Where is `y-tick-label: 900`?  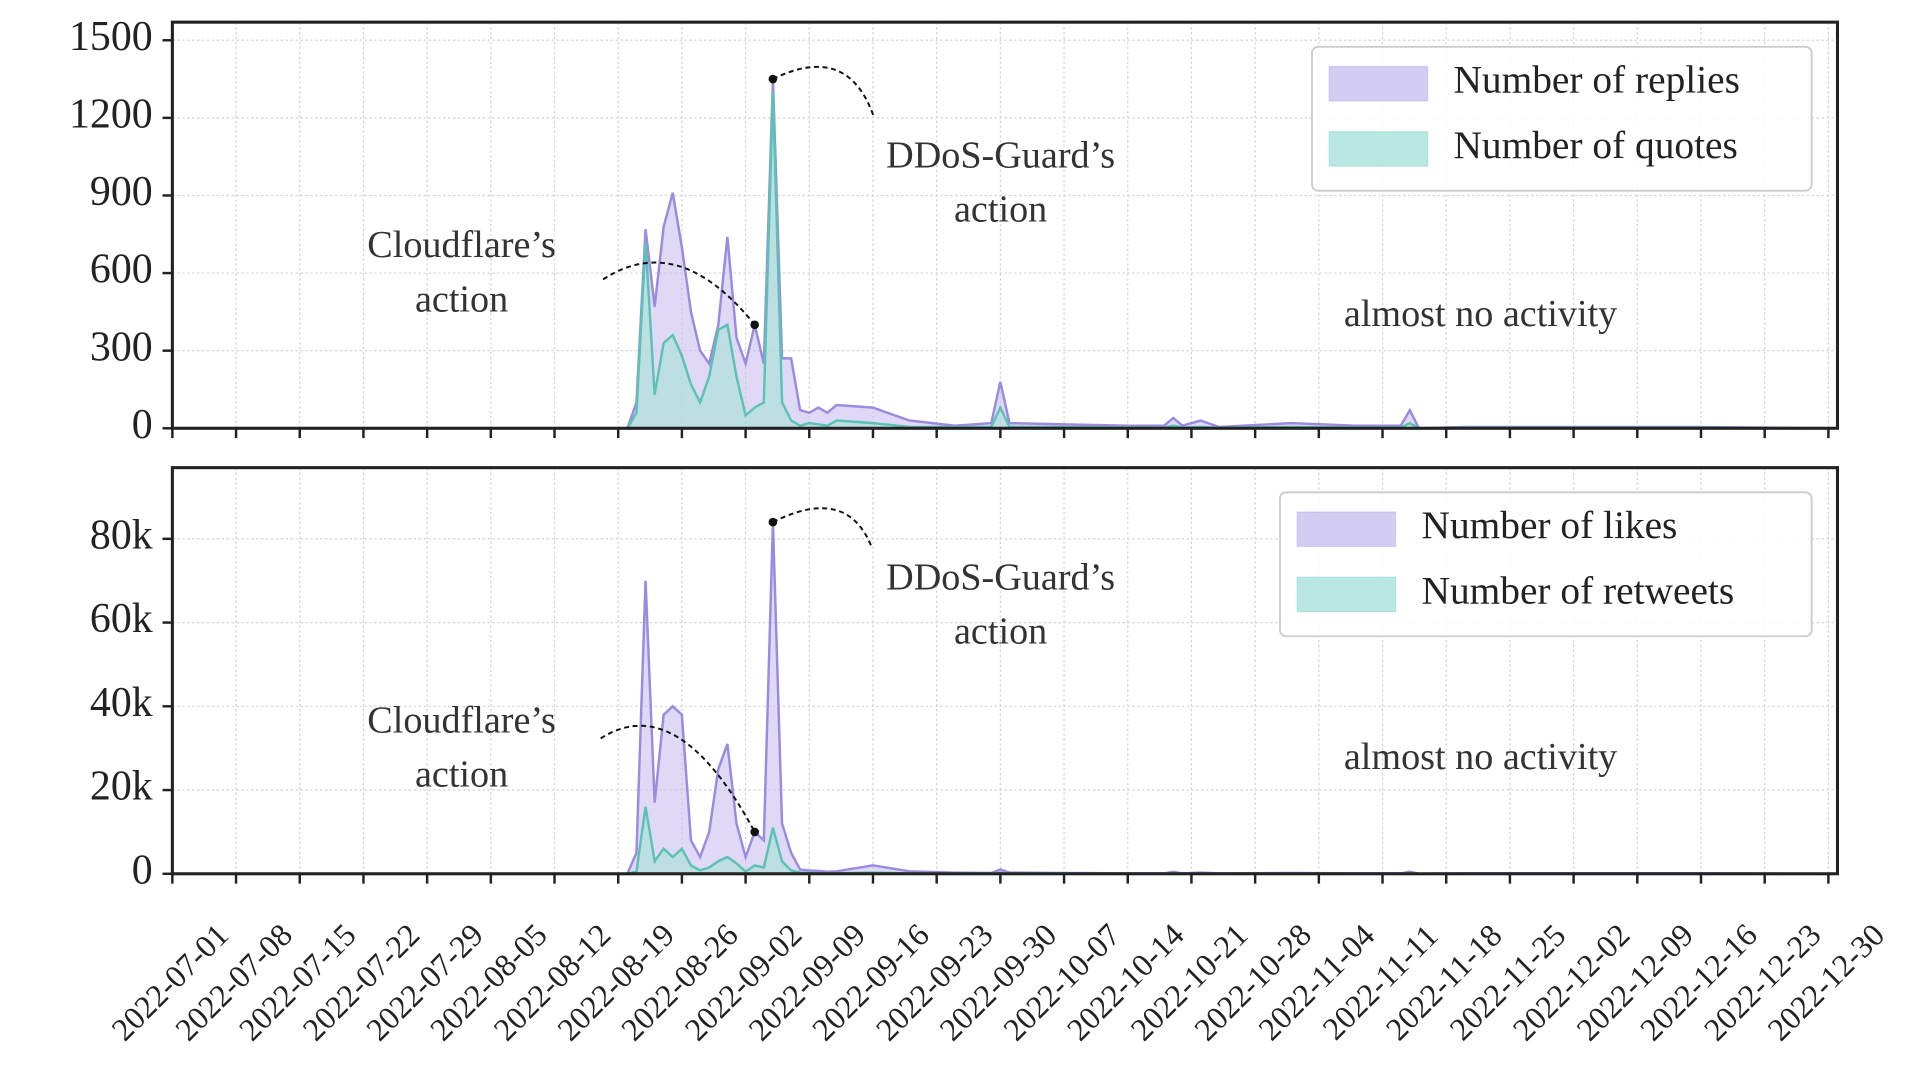
y-tick-label: 900 is located at coordinates (121, 192).